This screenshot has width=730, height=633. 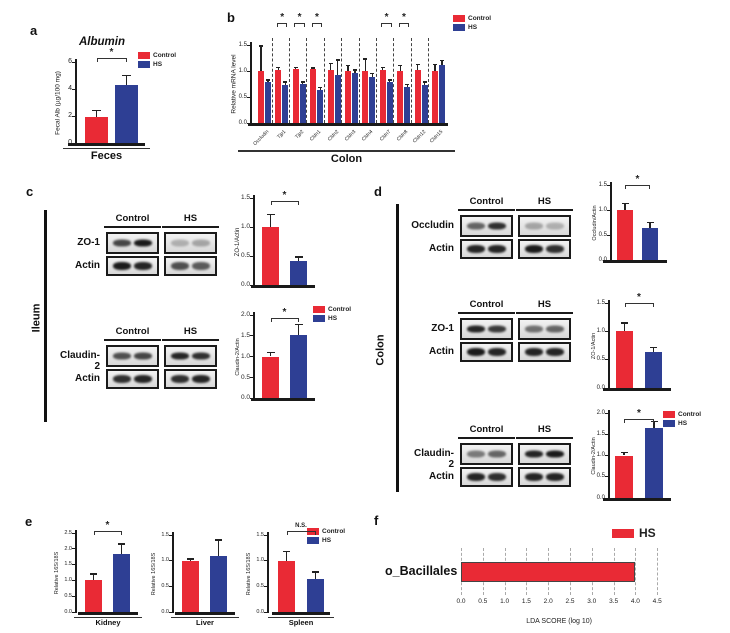 I want to click on chart-albumin-title: Albumin, so click(x=102, y=42).